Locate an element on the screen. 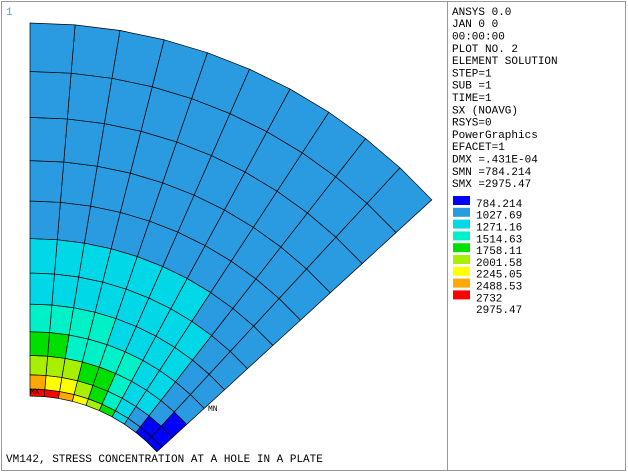 Image resolution: width=628 pixels, height=474 pixels. info-line: 00:00:00 is located at coordinates (478, 38).